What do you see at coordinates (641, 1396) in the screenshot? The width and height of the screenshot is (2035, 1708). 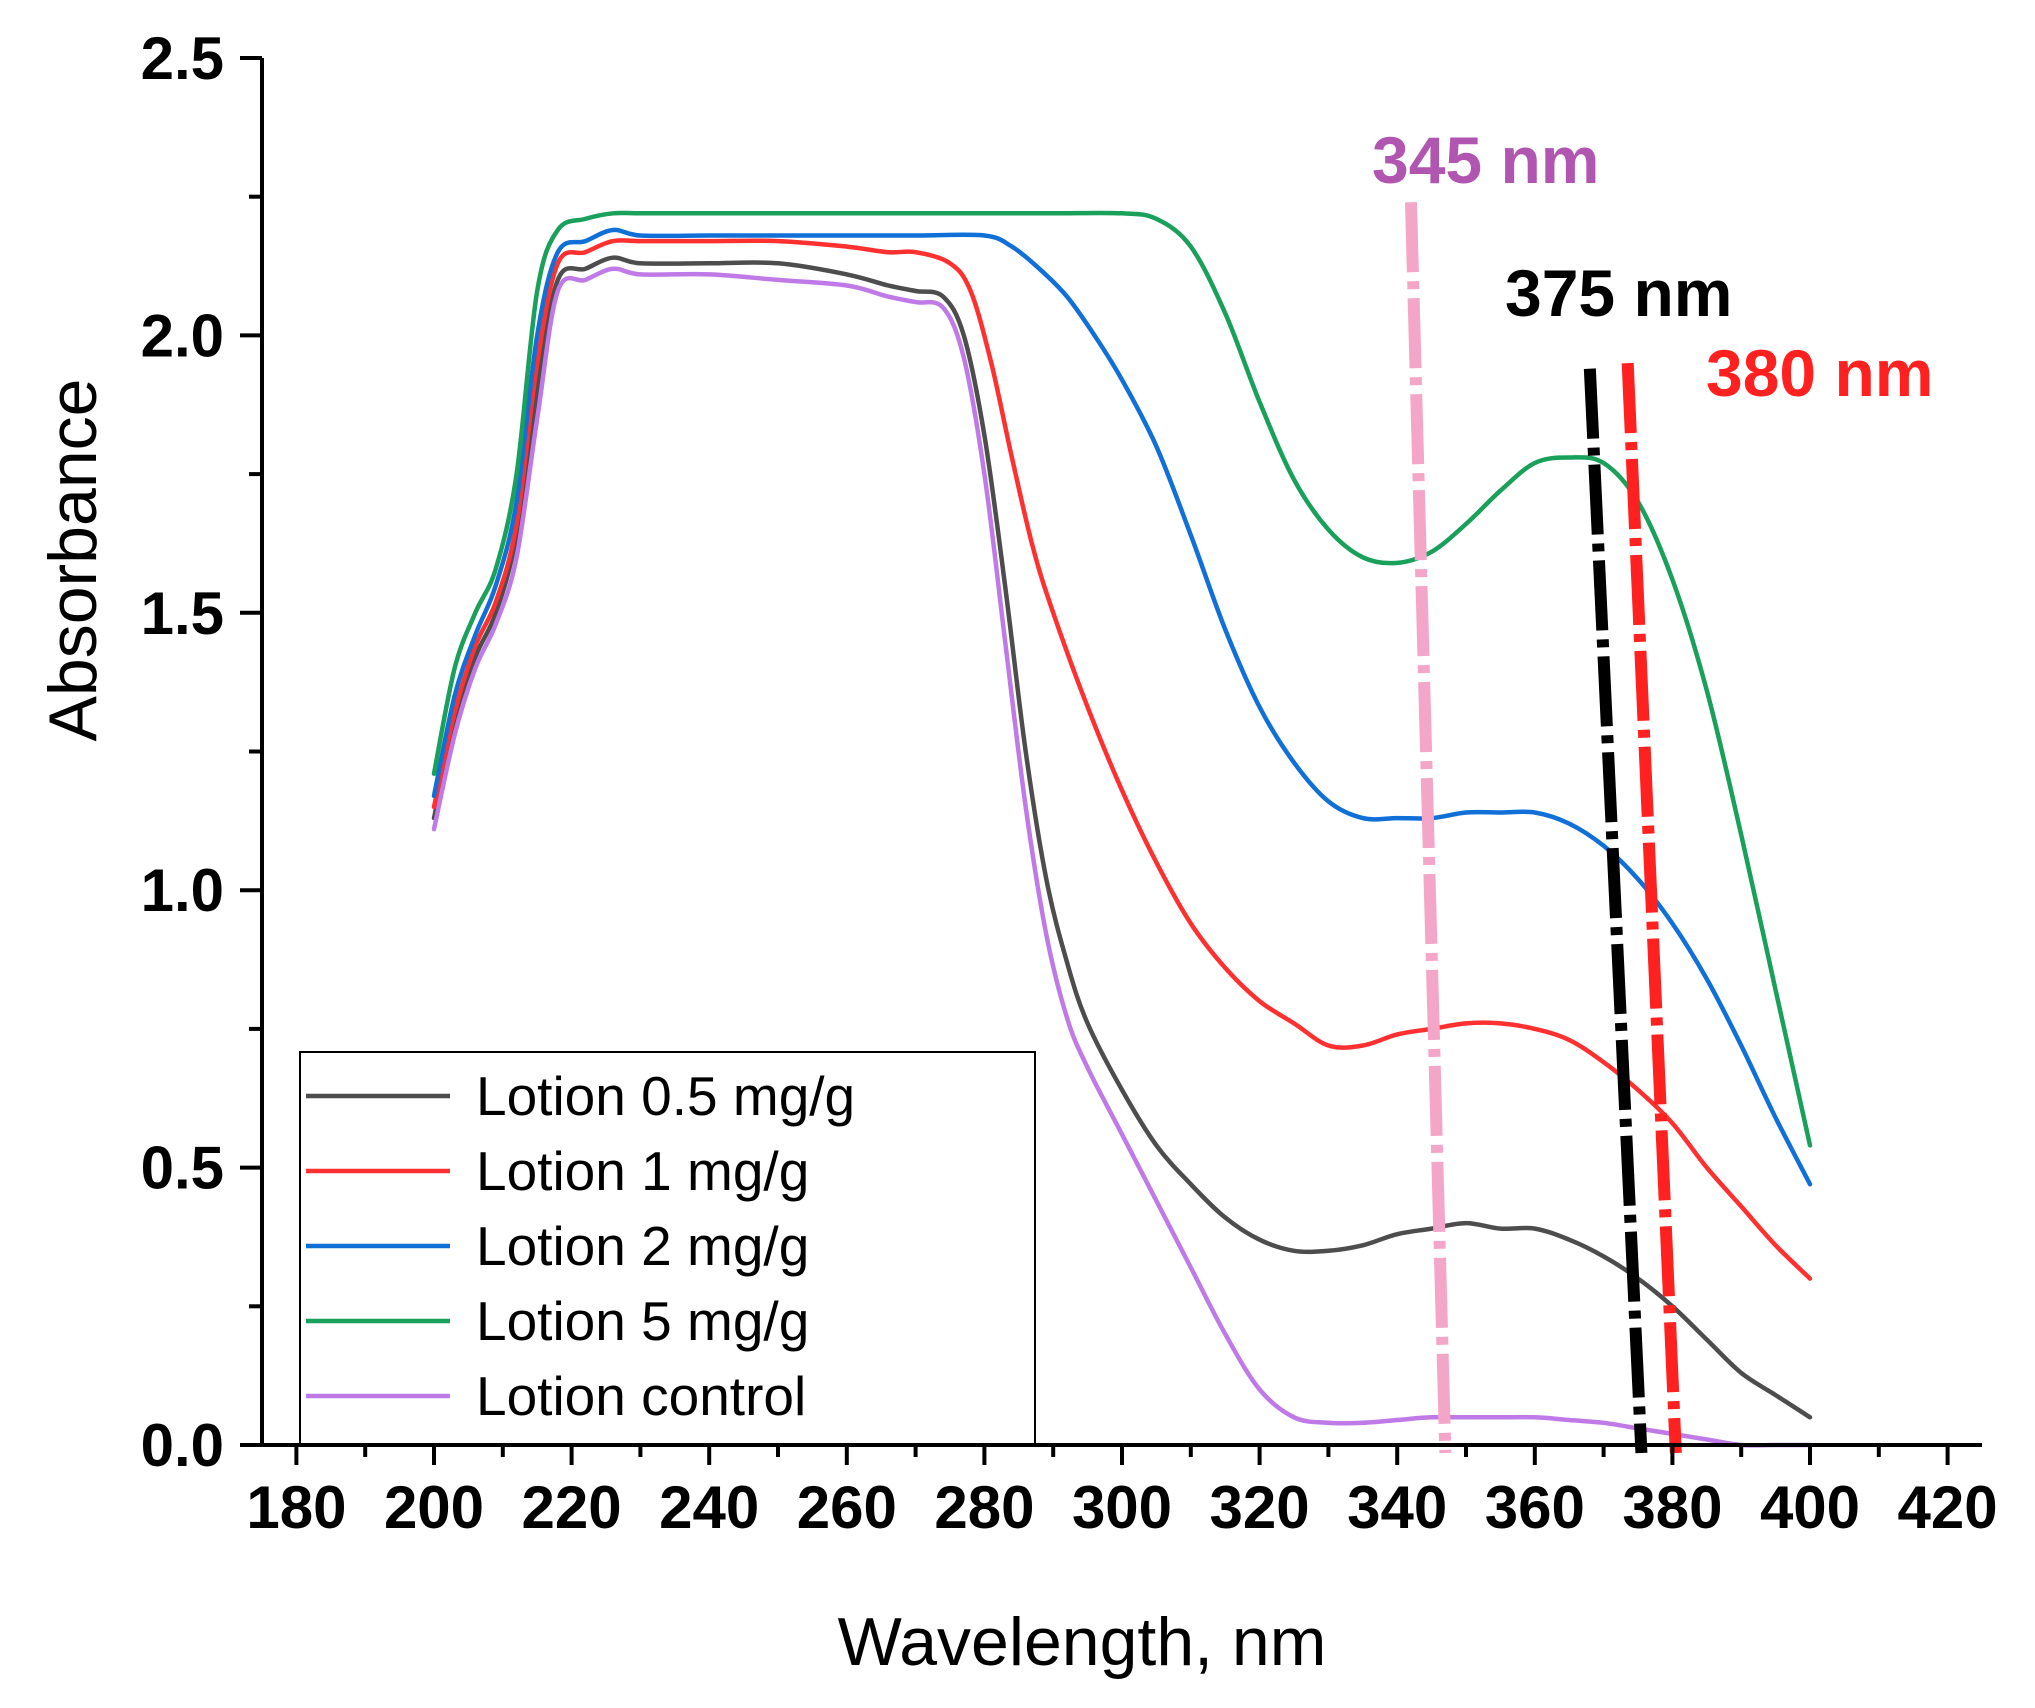 I see `legend-label-5: Lotion control` at bounding box center [641, 1396].